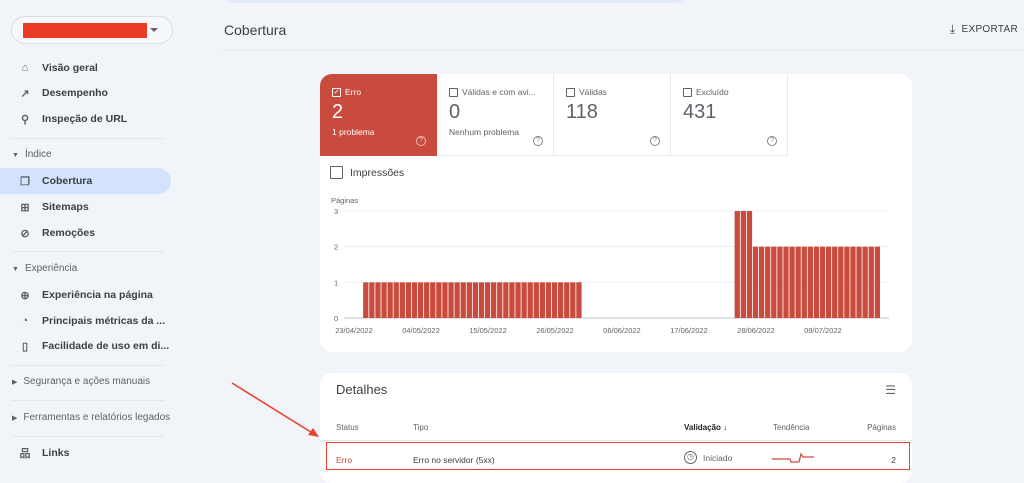  I want to click on x-tick-label: 04/05/2022, so click(421, 330).